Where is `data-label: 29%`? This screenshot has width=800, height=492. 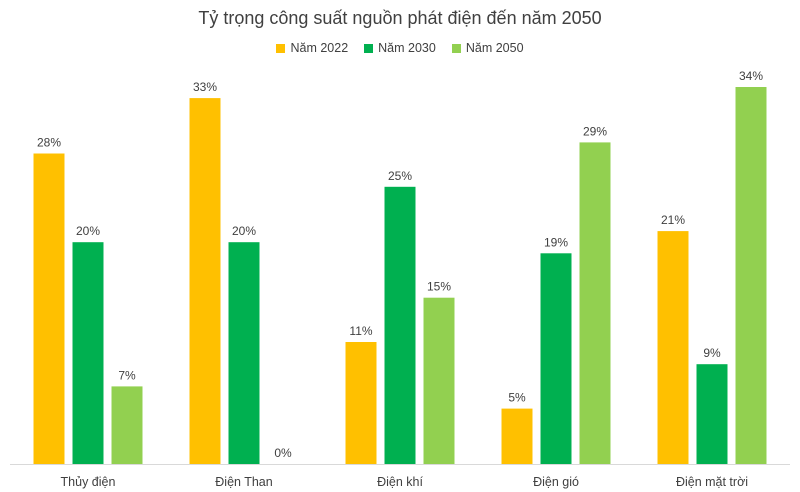 data-label: 29% is located at coordinates (595, 131).